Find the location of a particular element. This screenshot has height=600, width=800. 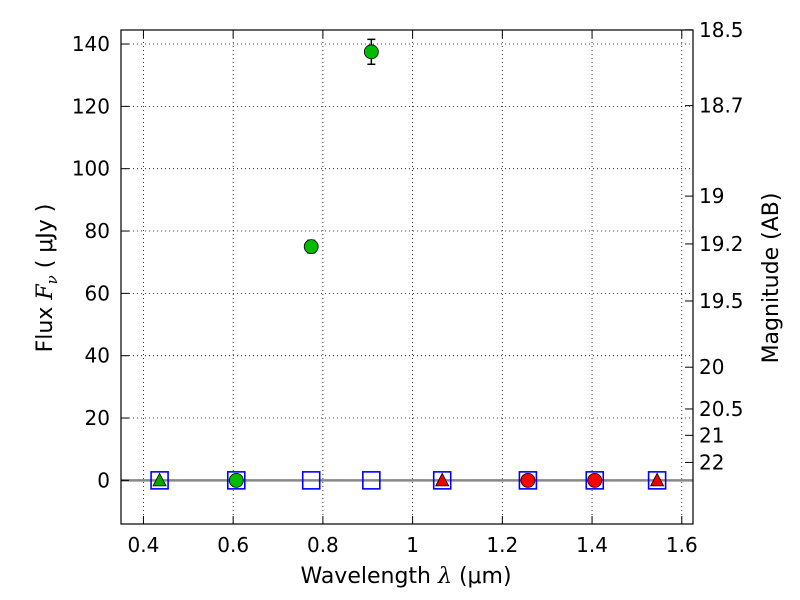

y2-tick-label: 19.5 is located at coordinates (721, 301).